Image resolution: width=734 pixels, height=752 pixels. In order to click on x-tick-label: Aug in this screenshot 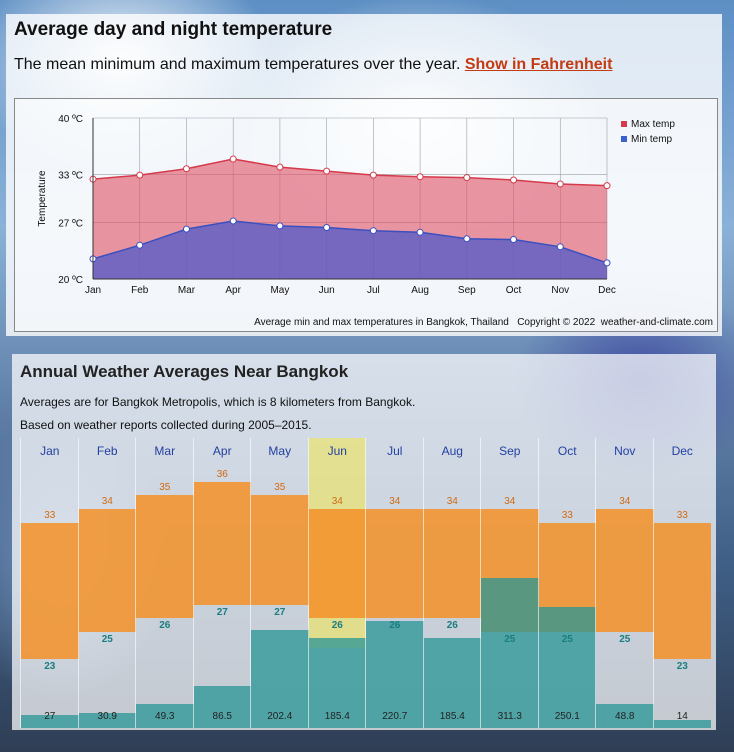, I will do `click(420, 290)`.